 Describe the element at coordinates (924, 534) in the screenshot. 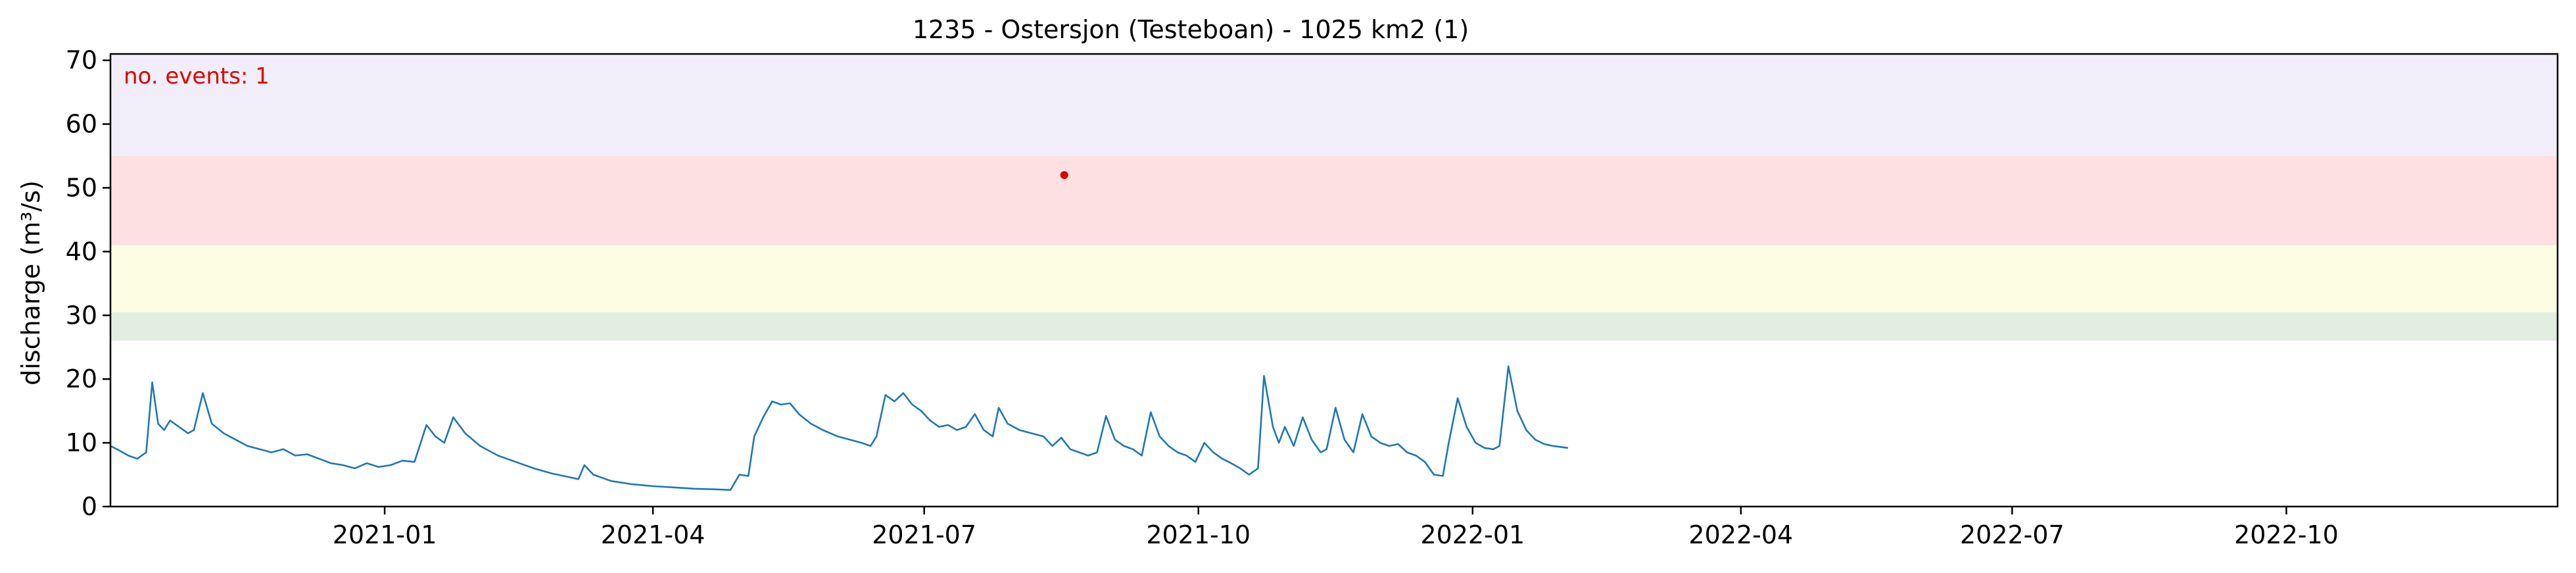

I see `x-tick-label: 2021-07` at that location.